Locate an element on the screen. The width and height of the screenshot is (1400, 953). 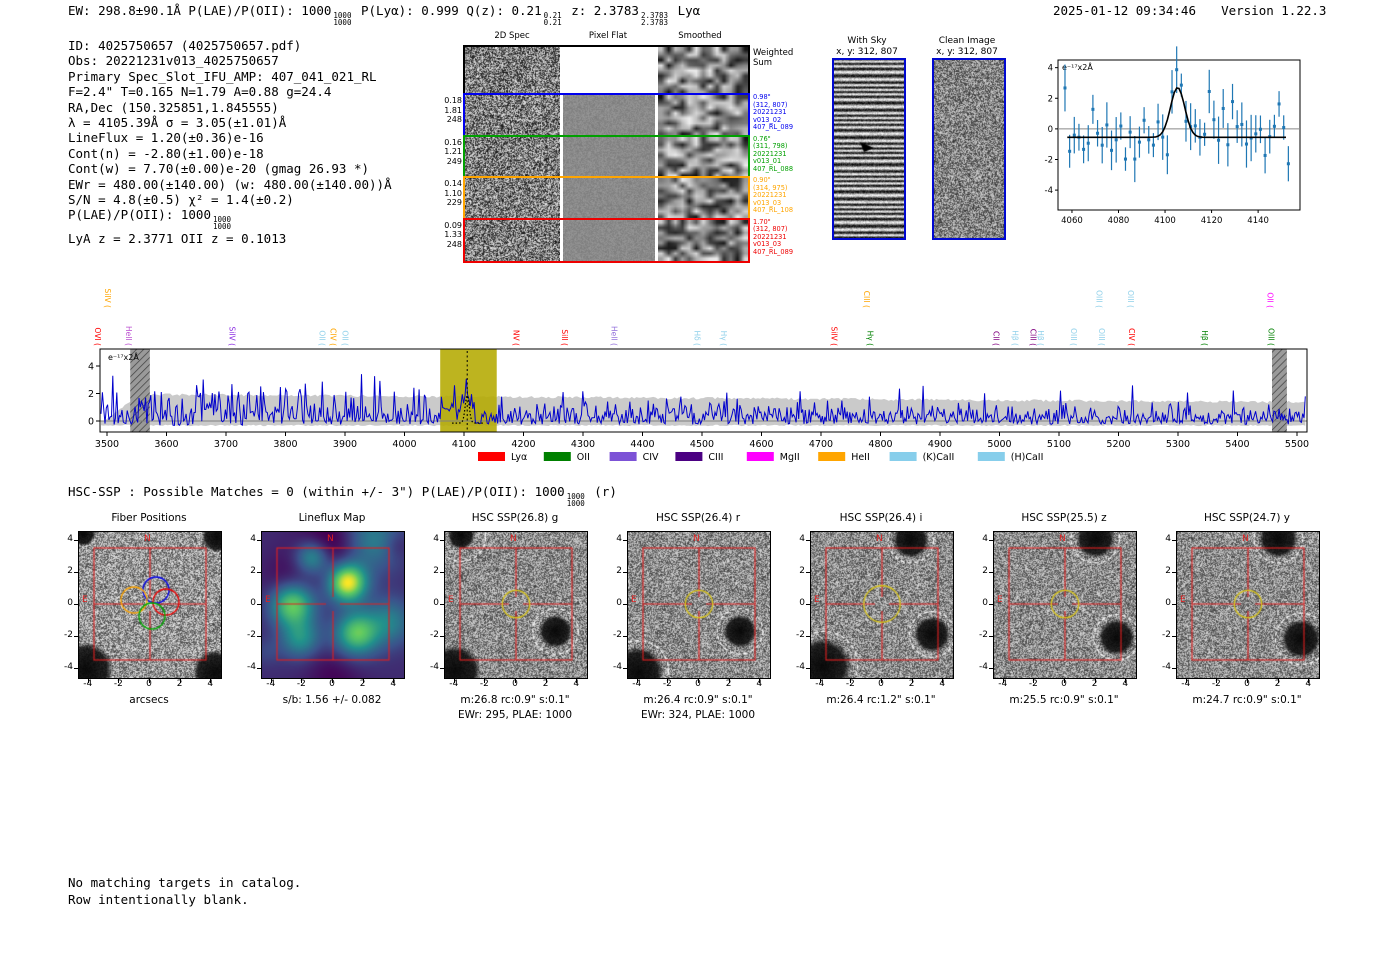
inset-xtick-label: 4120 is located at coordinates (1212, 221).